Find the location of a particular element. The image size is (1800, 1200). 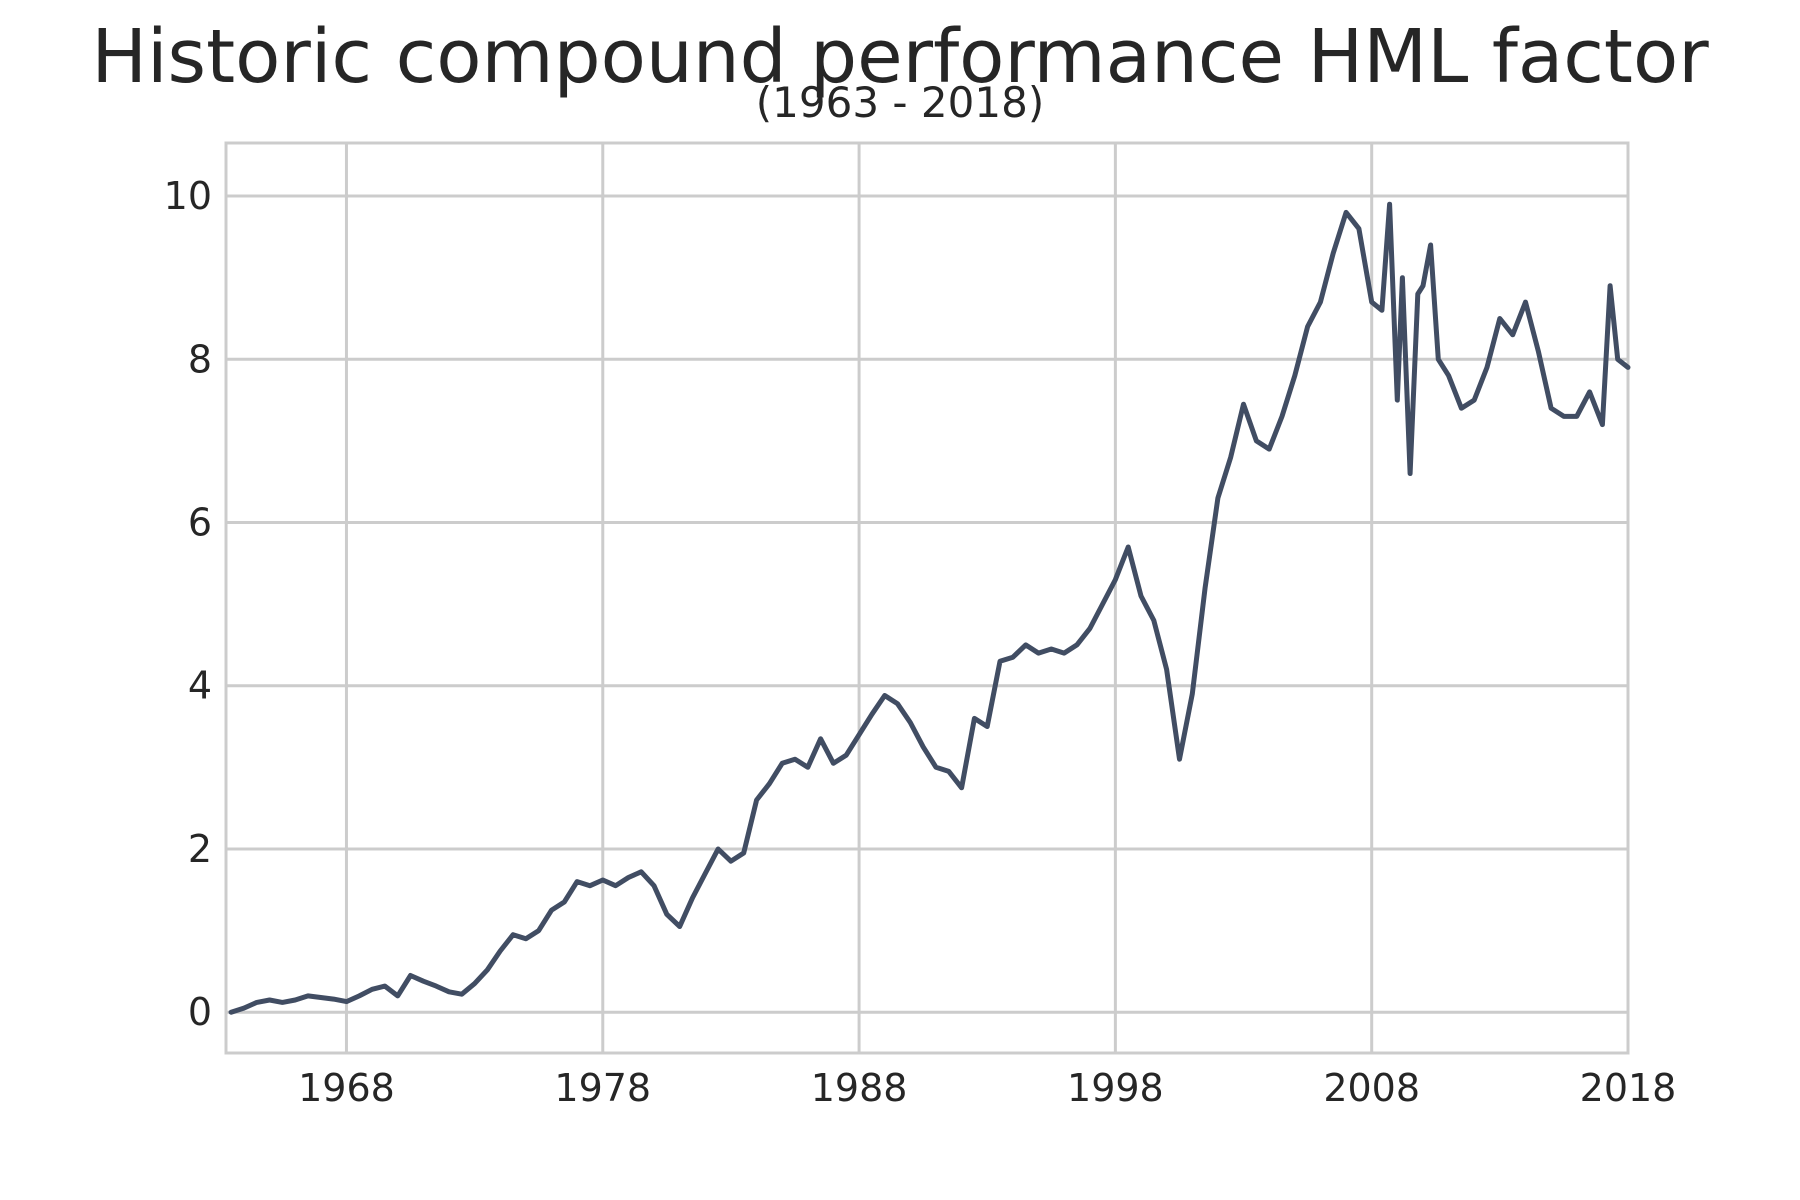

y-tick-label: 6 is located at coordinates (200, 523).